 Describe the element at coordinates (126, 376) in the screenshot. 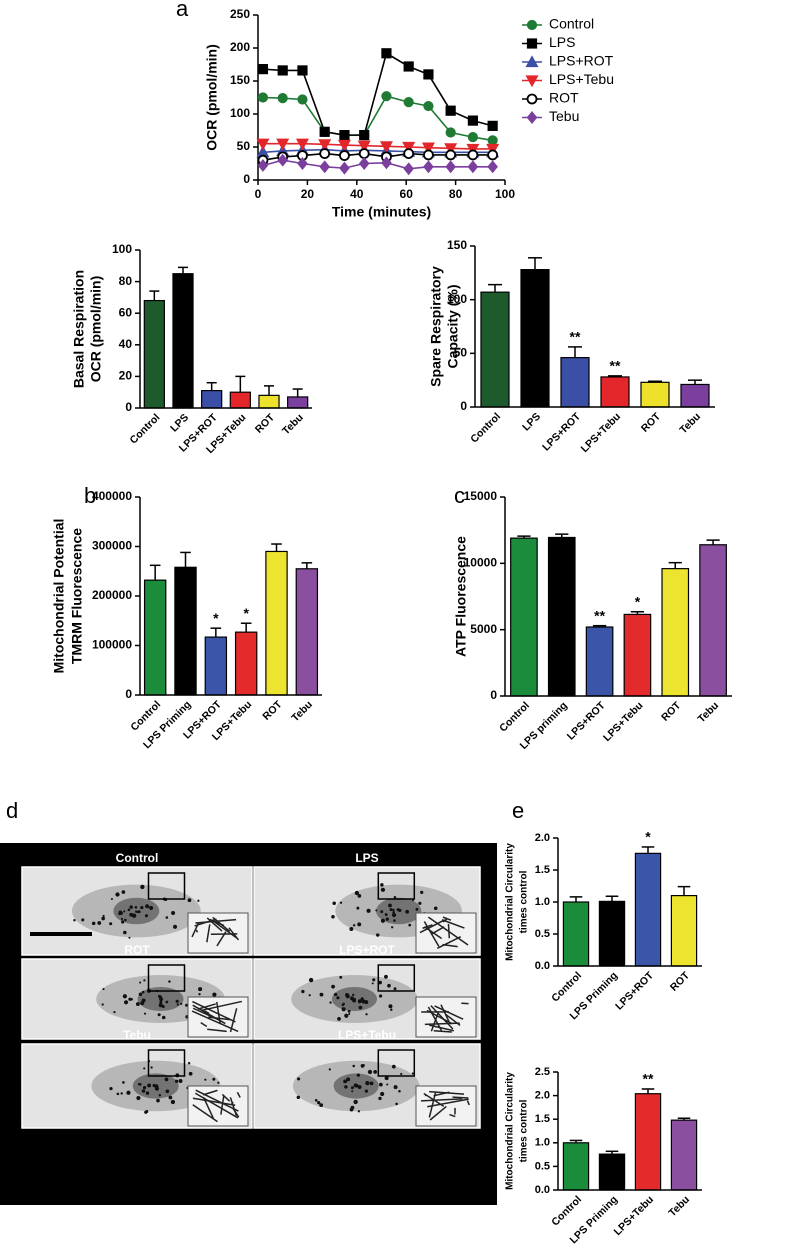

I see `y-tick-label: 20` at that location.